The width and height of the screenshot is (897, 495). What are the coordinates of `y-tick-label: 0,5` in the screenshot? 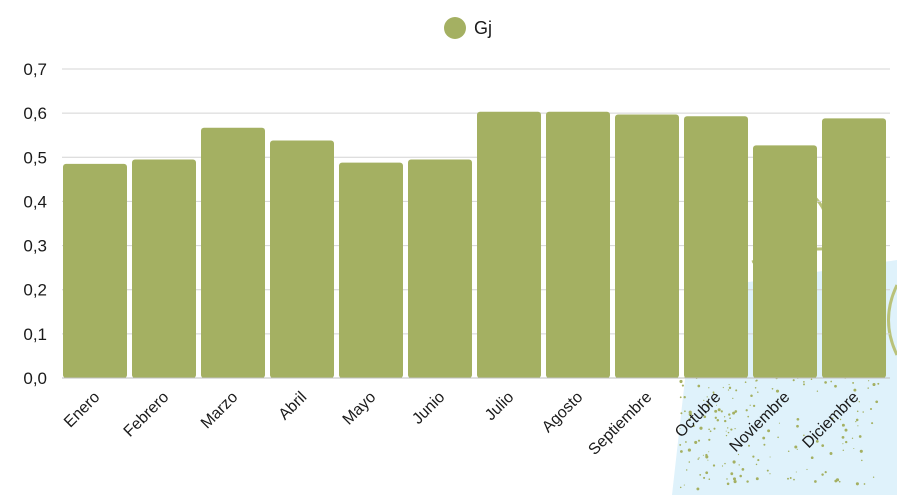 It's located at (35, 157).